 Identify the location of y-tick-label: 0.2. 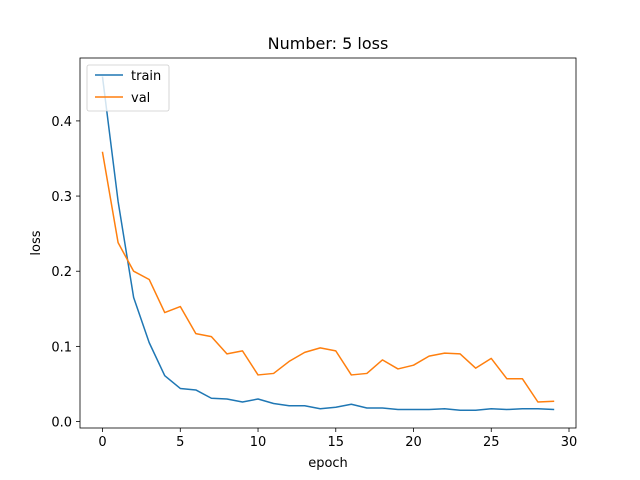
(61, 272).